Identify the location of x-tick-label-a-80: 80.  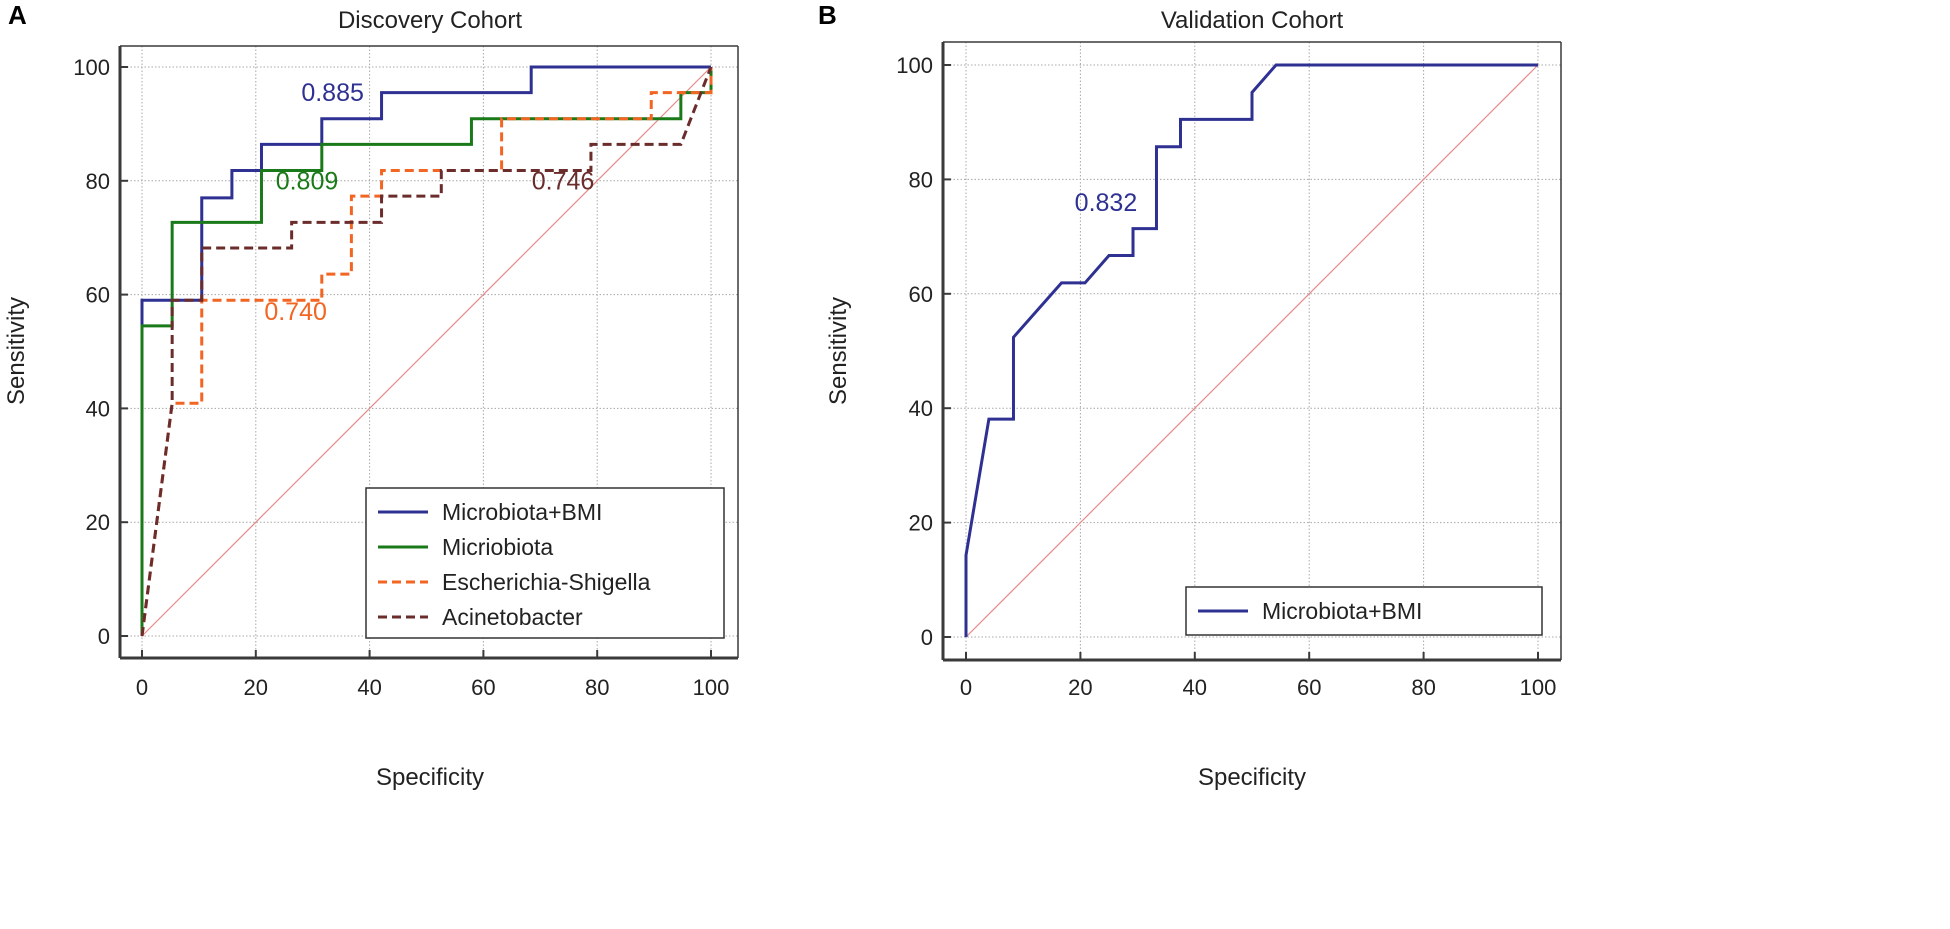
(597, 687).